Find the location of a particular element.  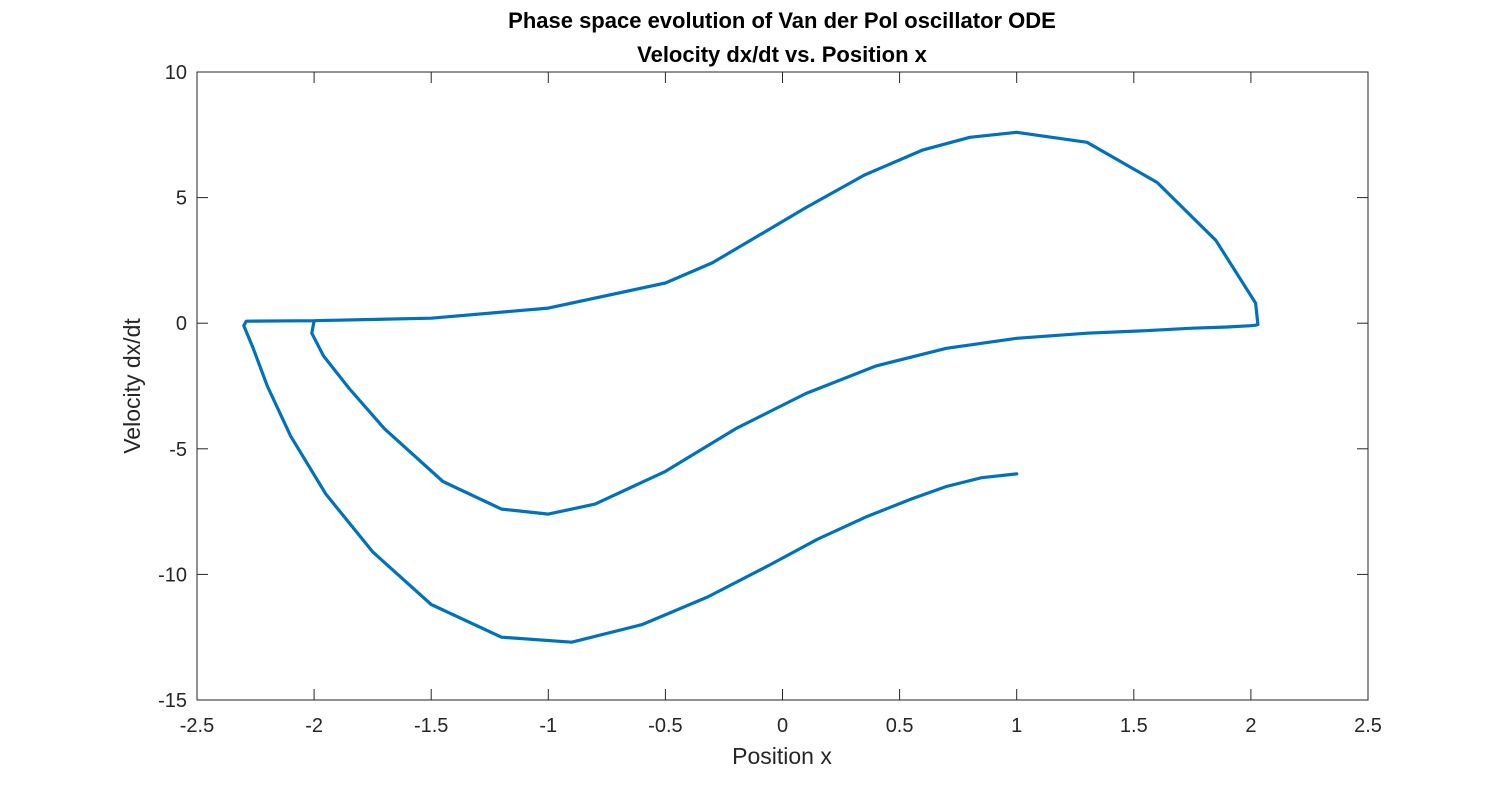

chart-title-line-2: Velocity dx/dt vs. Position x is located at coordinates (782, 54).